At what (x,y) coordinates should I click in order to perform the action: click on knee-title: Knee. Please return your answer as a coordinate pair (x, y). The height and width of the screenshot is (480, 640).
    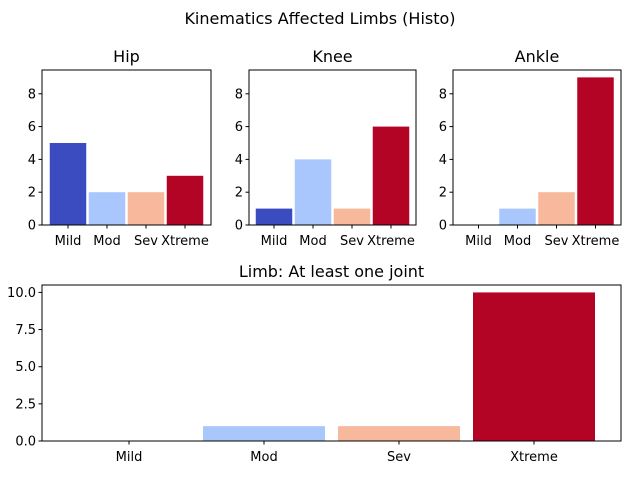
    Looking at the image, I should click on (332, 56).